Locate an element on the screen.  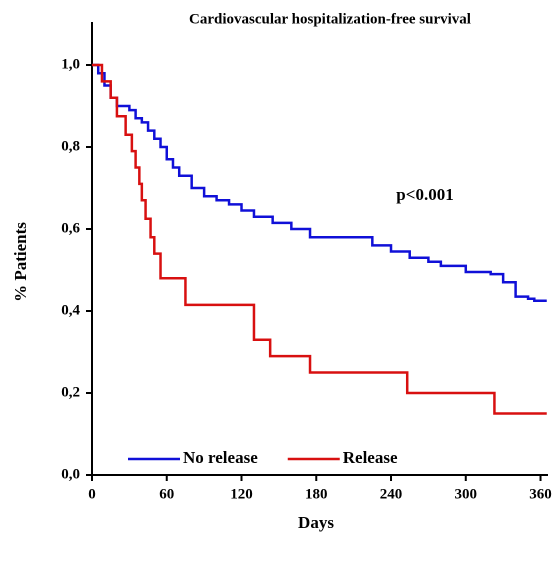
x-tick-label: 0 is located at coordinates (92, 494).